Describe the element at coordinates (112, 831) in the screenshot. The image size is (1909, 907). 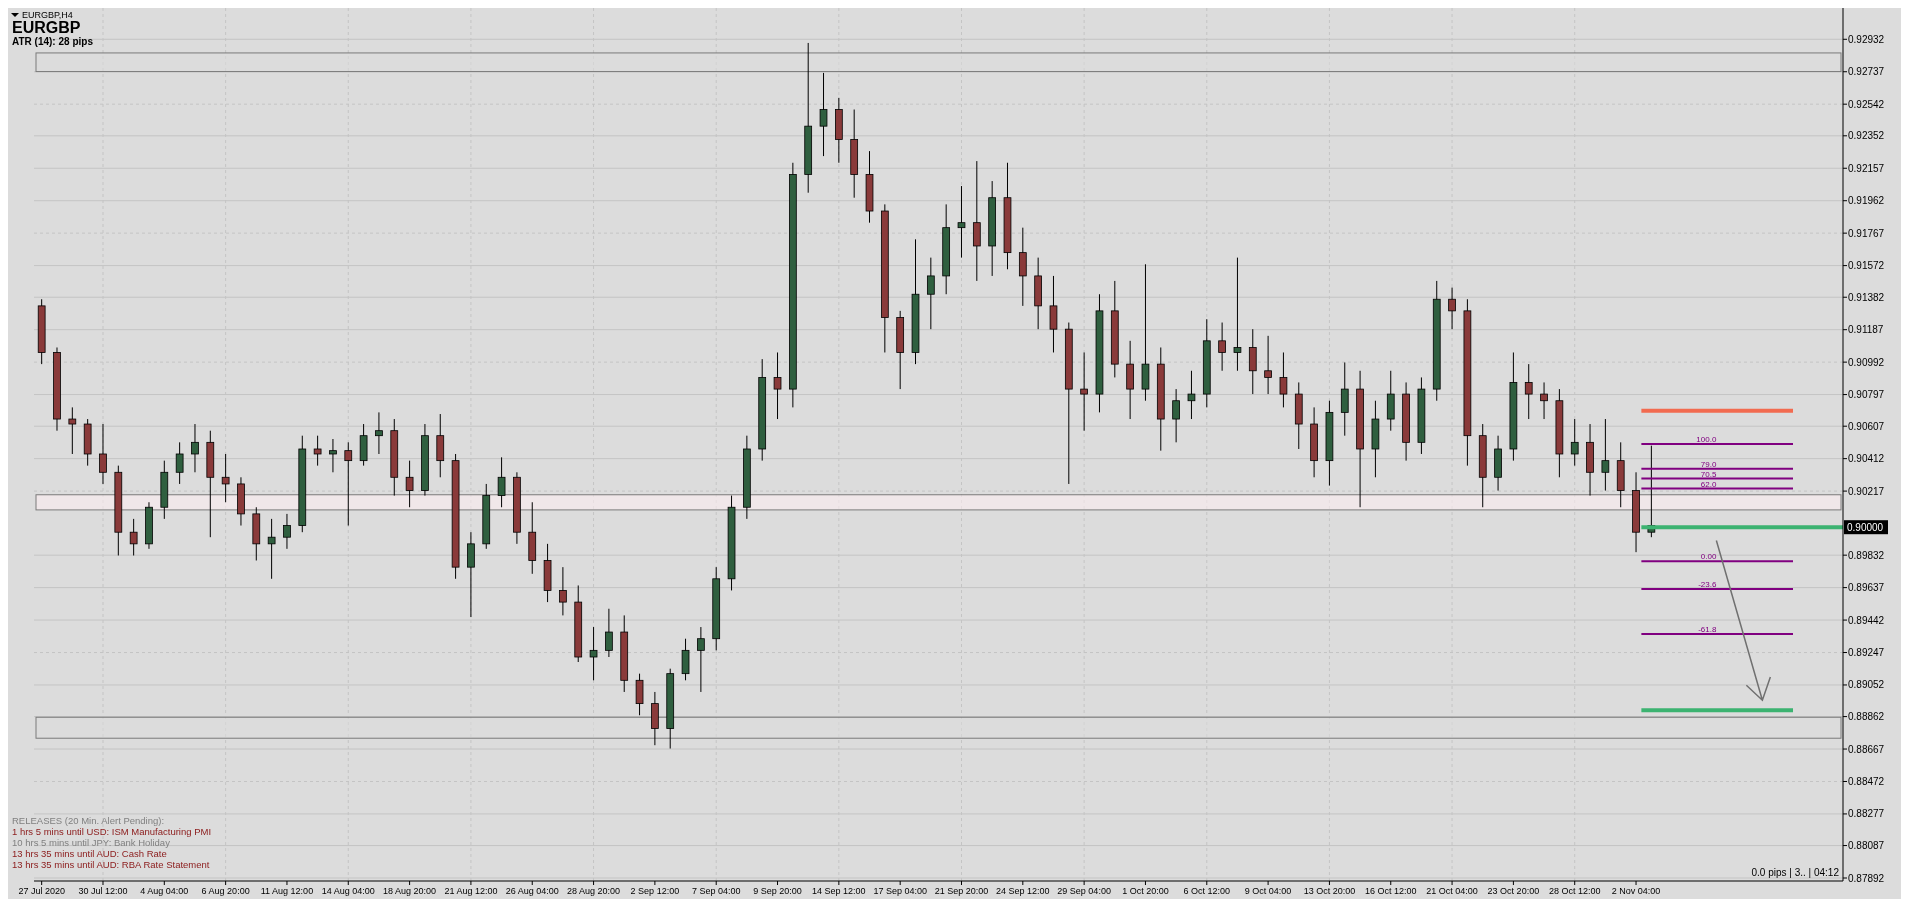
I see `annotation: 1 hrs 5 mins until USD: ISM Manufacturing PMI` at that location.